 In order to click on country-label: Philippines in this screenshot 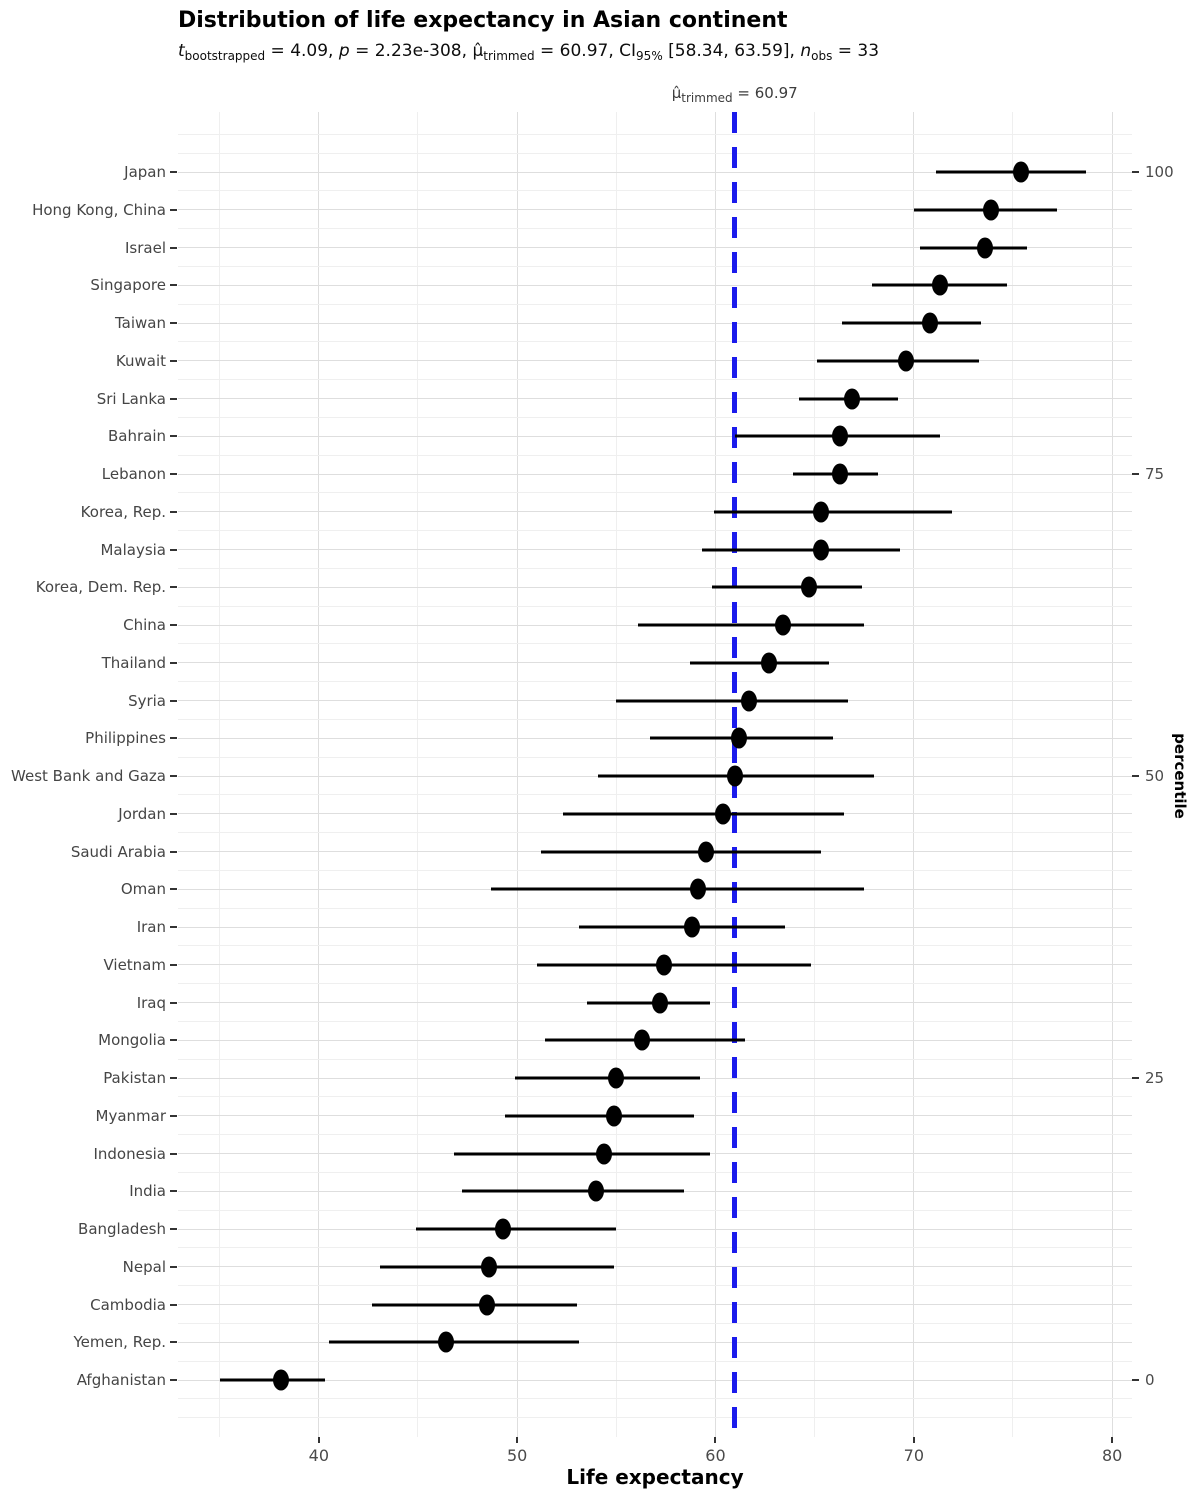, I will do `click(125, 738)`.